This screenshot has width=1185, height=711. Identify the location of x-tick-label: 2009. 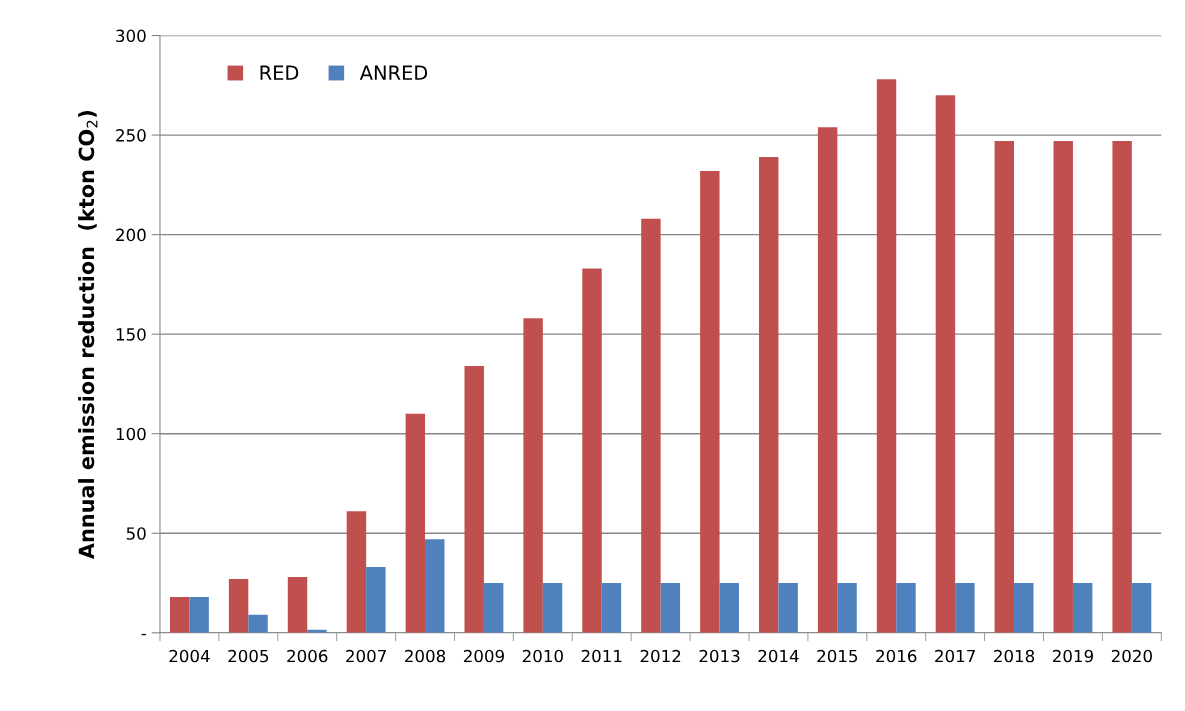
(483, 656).